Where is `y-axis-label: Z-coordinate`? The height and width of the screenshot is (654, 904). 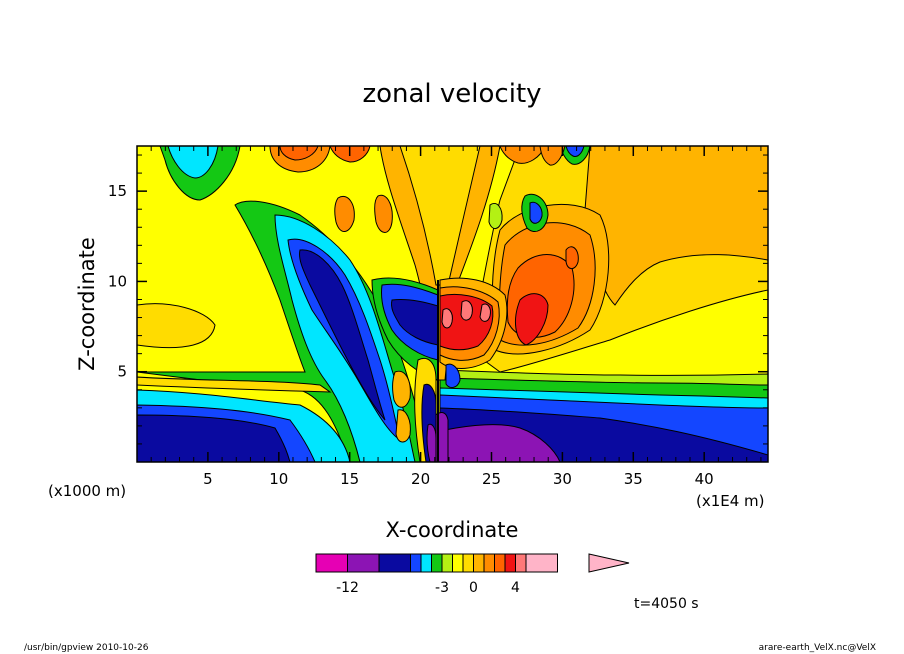 y-axis-label: Z-coordinate is located at coordinates (87, 304).